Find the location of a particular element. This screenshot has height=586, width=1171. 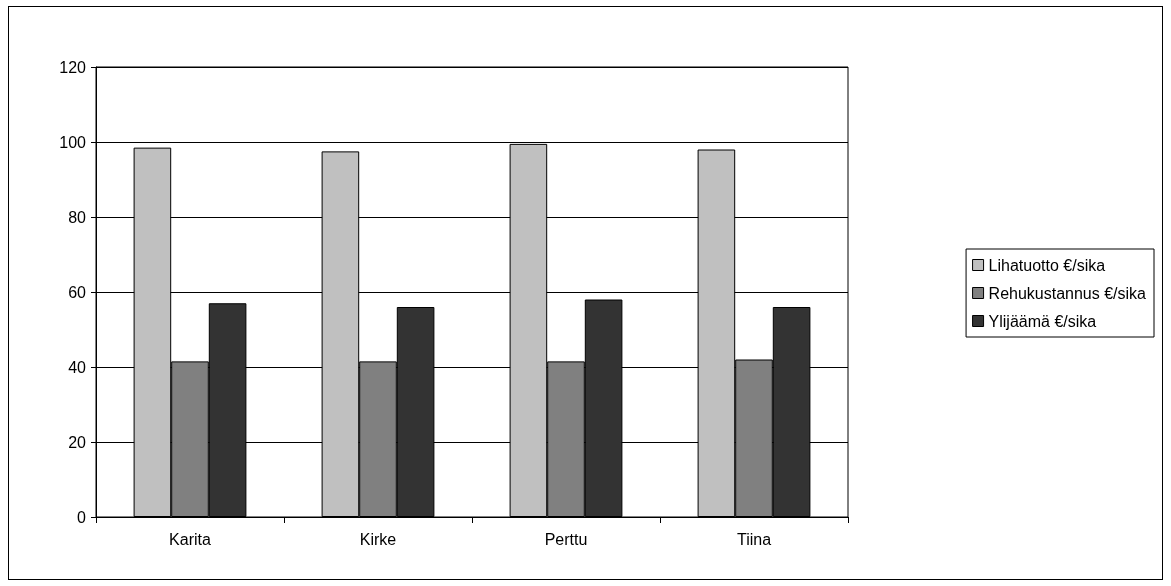

y-tick-label: 0 is located at coordinates (82, 517).